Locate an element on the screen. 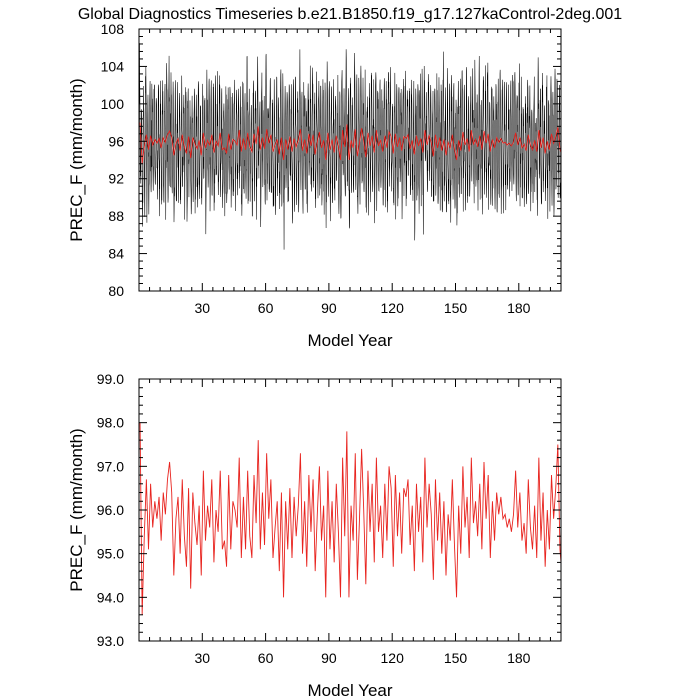 The height and width of the screenshot is (700, 700). y-tick-label: 104 is located at coordinates (113, 66).